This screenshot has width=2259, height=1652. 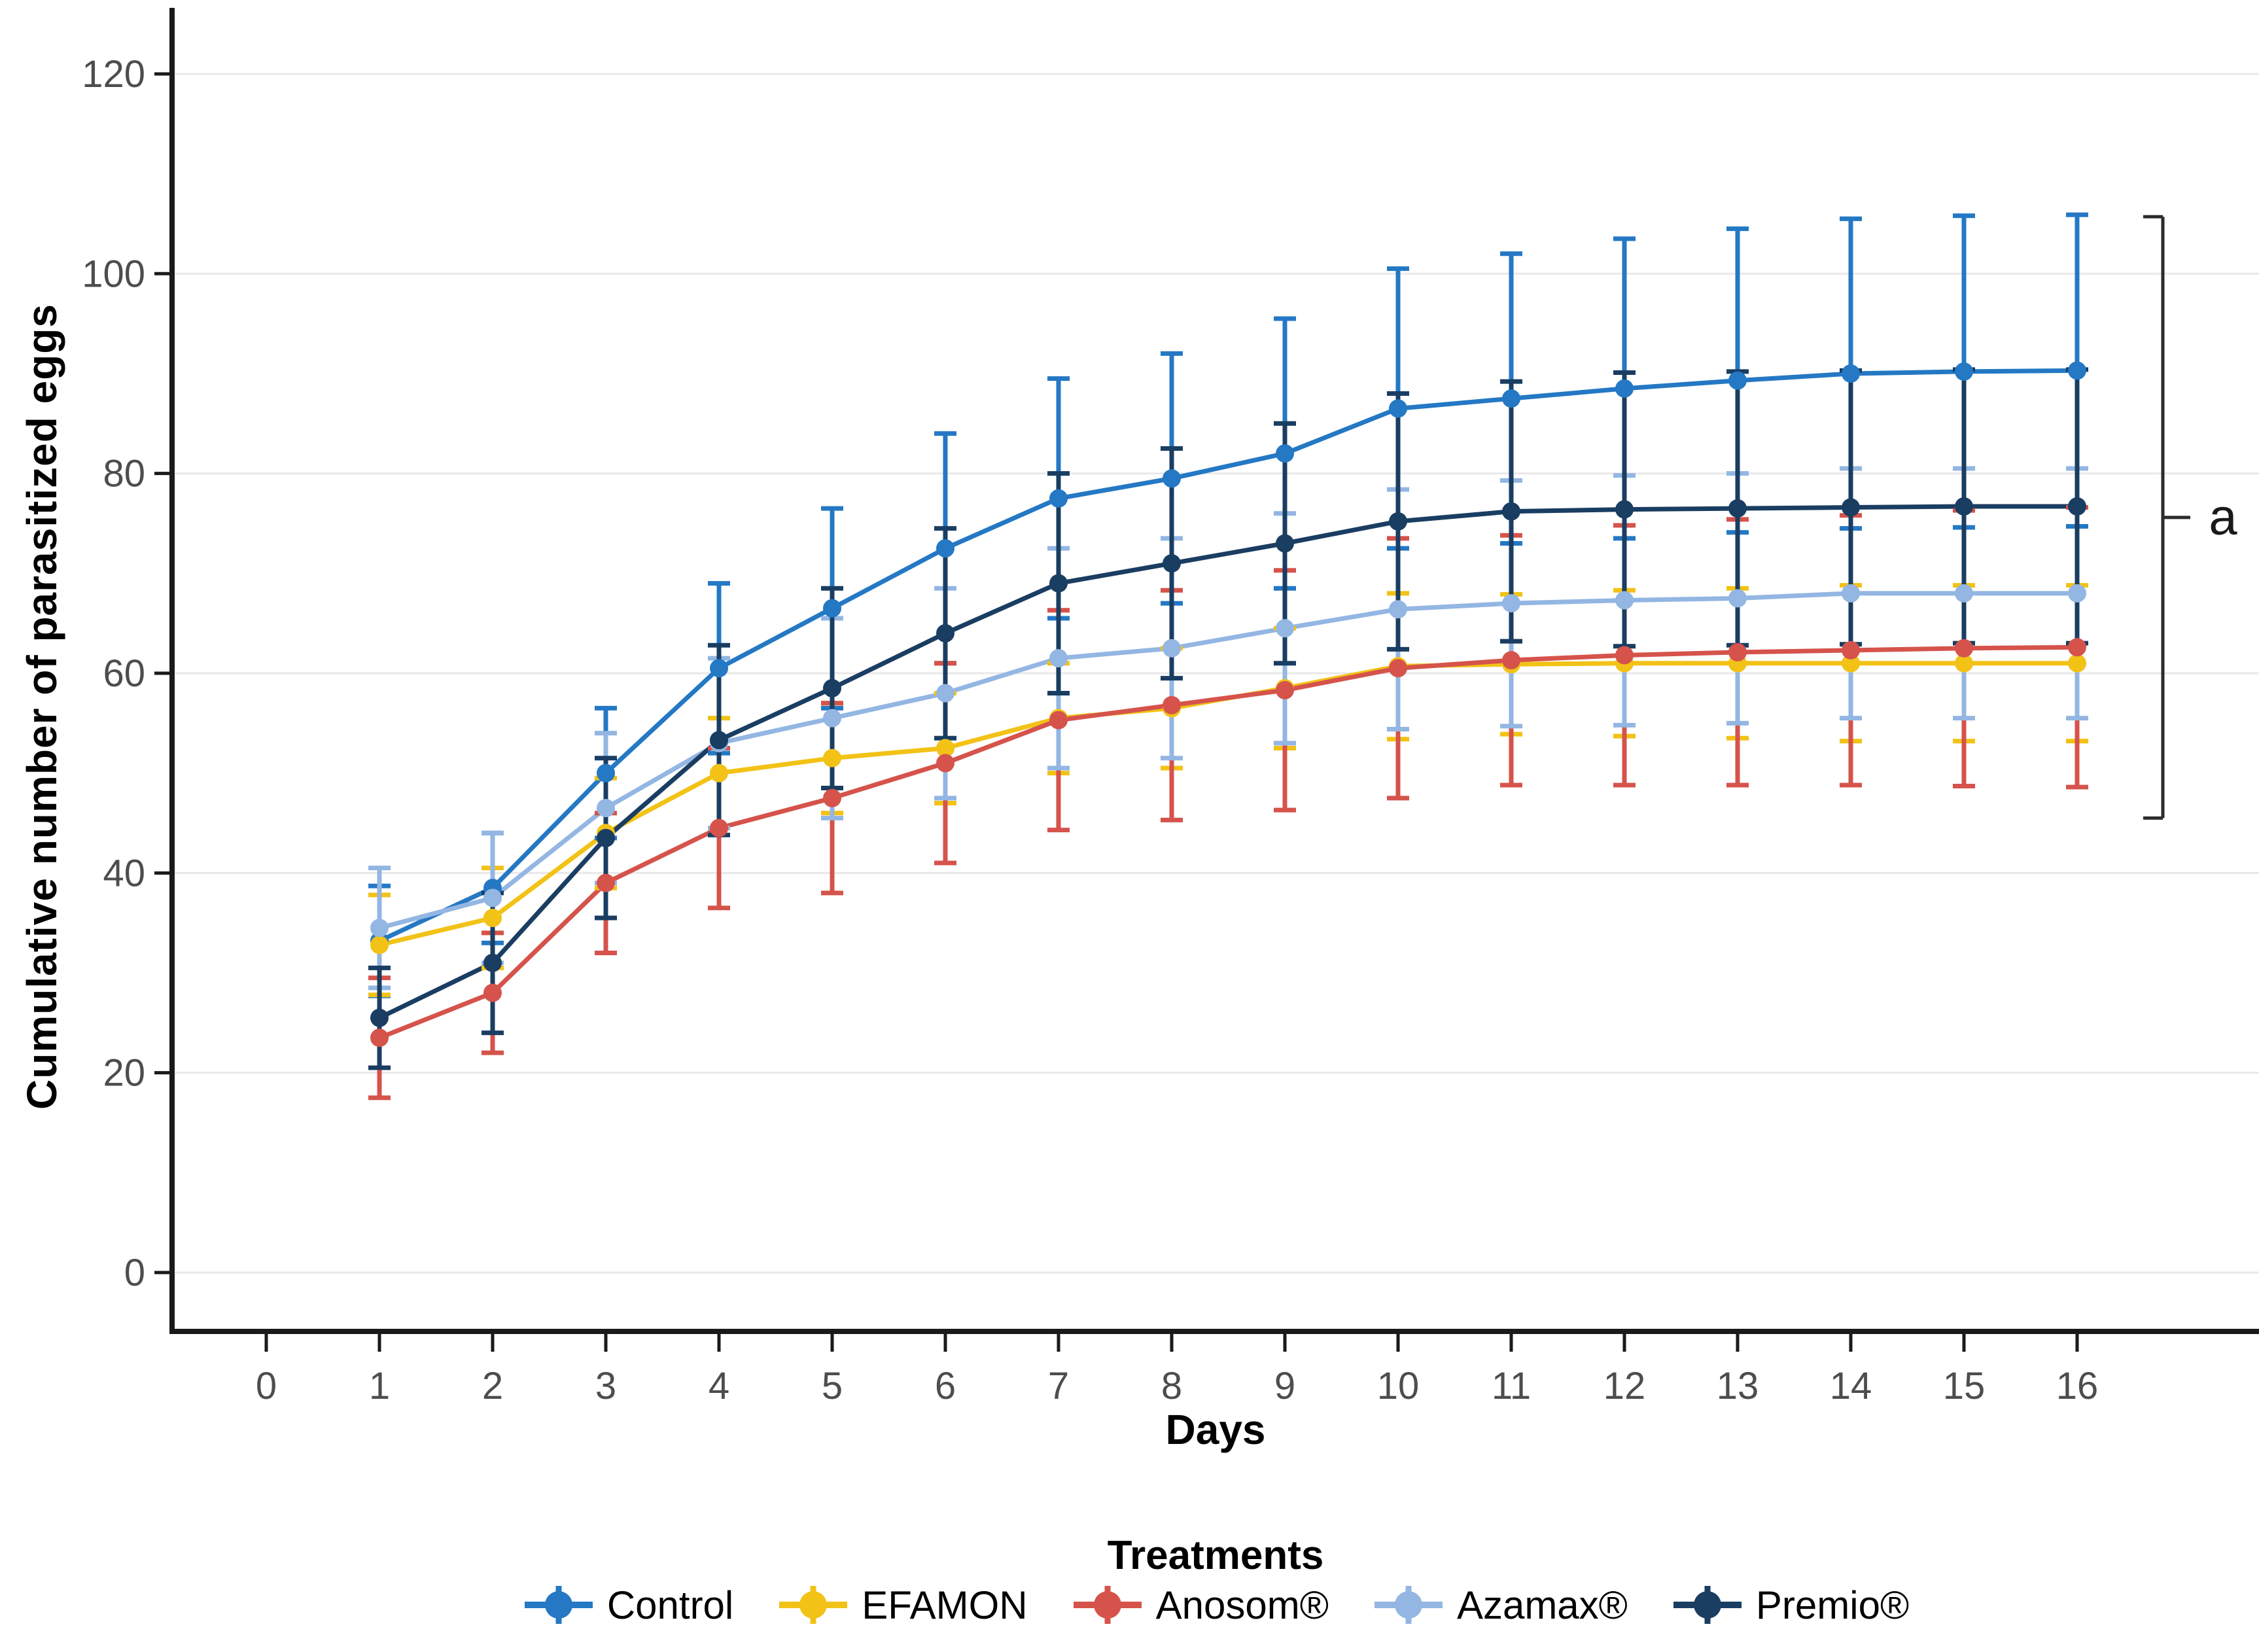 I want to click on legend-label: Anosom®, so click(x=1242, y=1605).